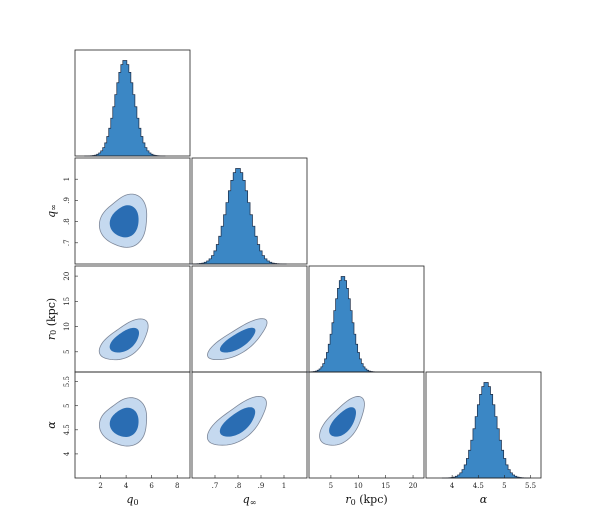 This screenshot has height=530, width=600. What do you see at coordinates (238, 486) in the screenshot?
I see `x-tick-label: .8` at bounding box center [238, 486].